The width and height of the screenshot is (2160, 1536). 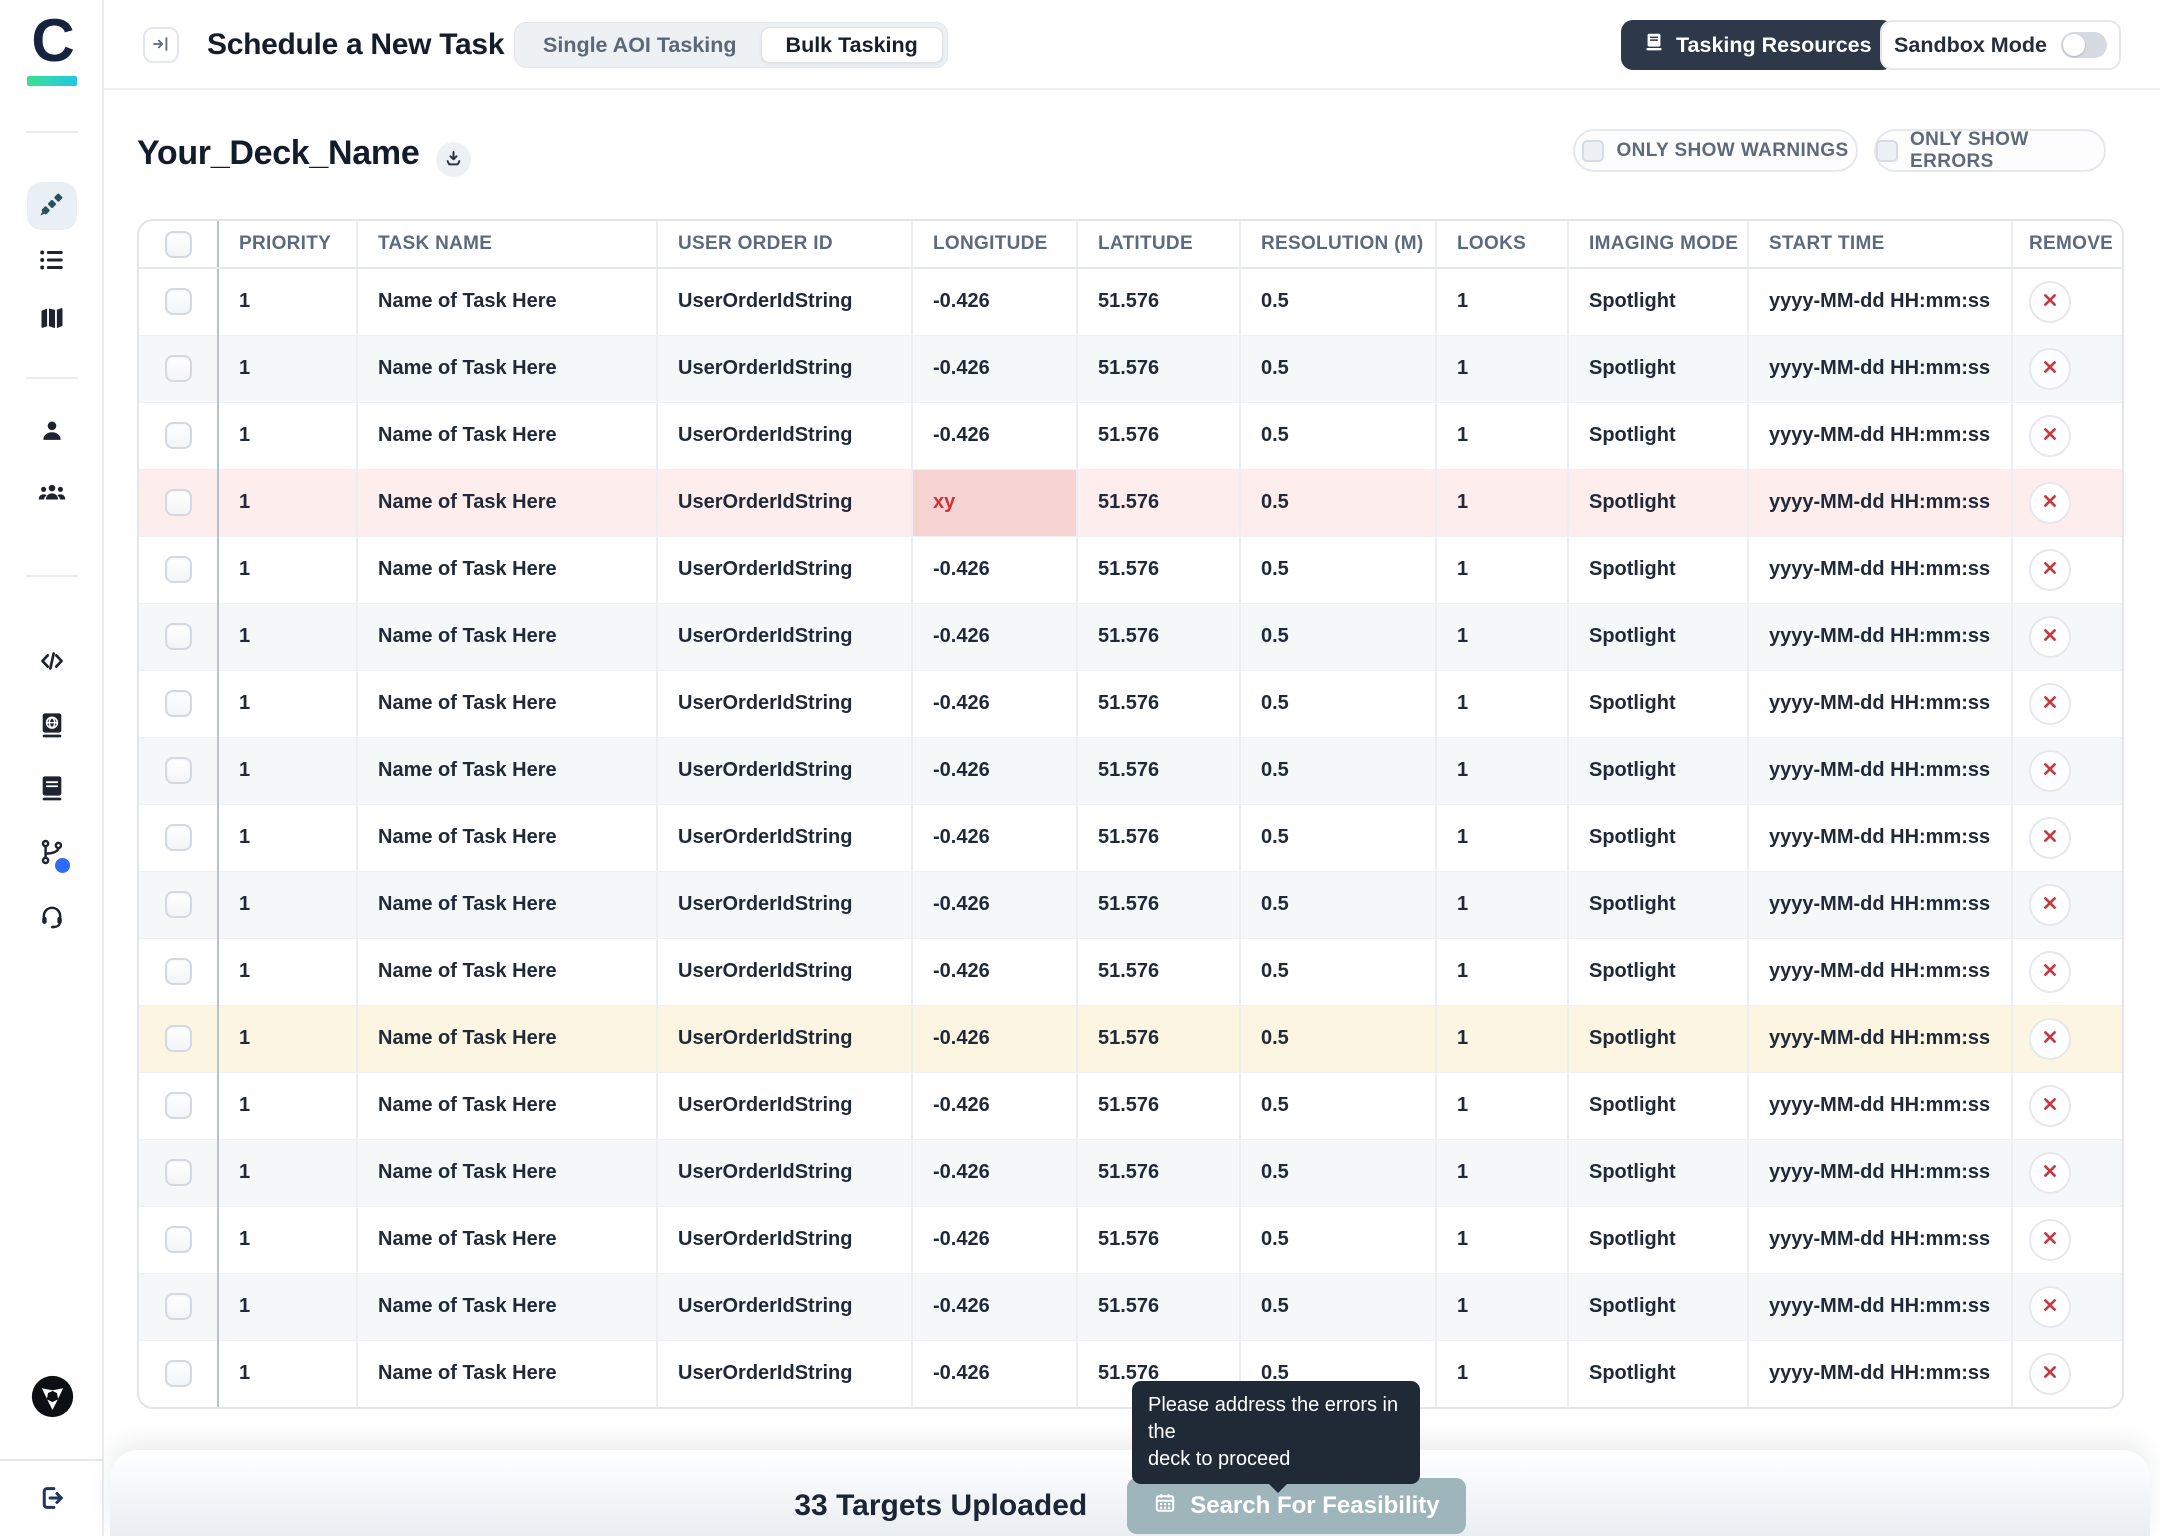 I want to click on sidebar-item-tasking, so click(x=52, y=206).